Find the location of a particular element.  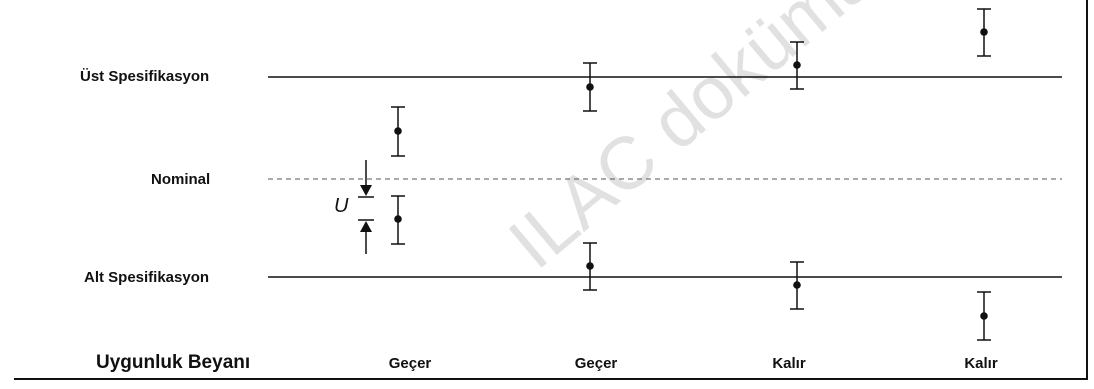

measurement-4a is located at coordinates (984, 32).